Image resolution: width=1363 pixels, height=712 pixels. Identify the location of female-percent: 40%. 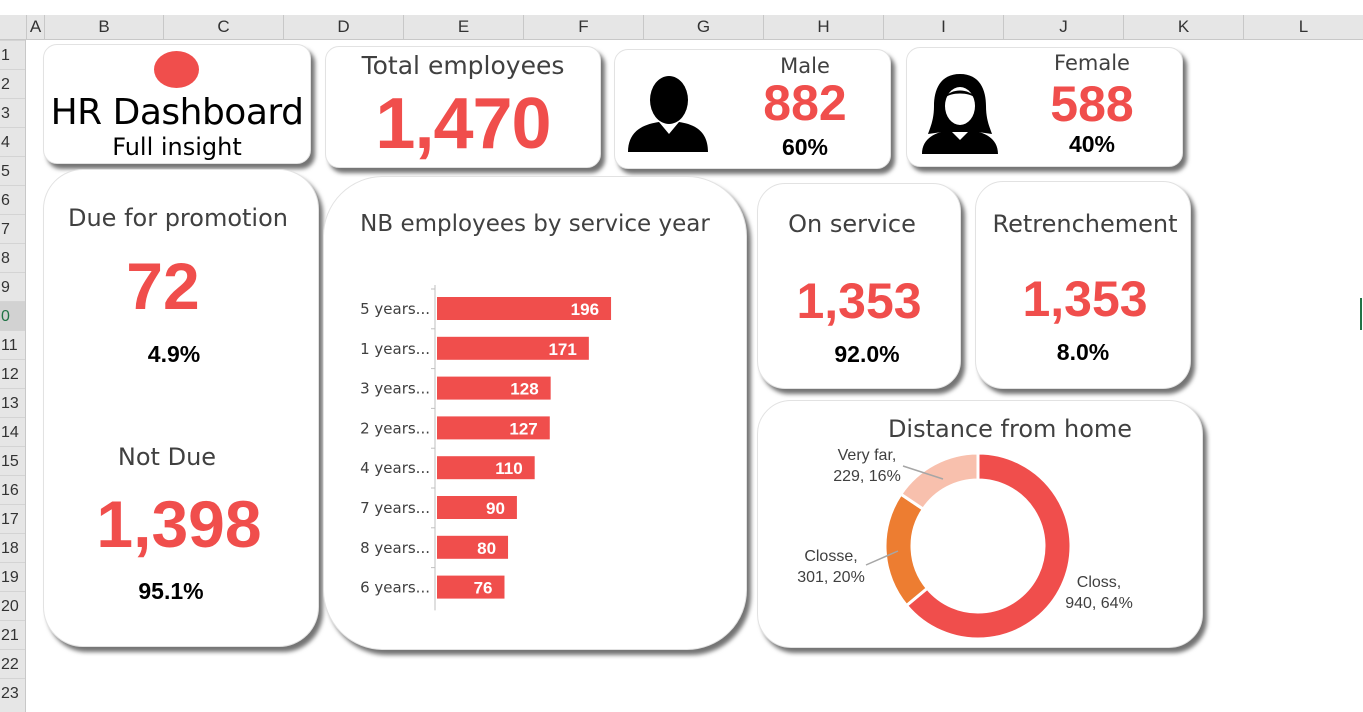
(1092, 144).